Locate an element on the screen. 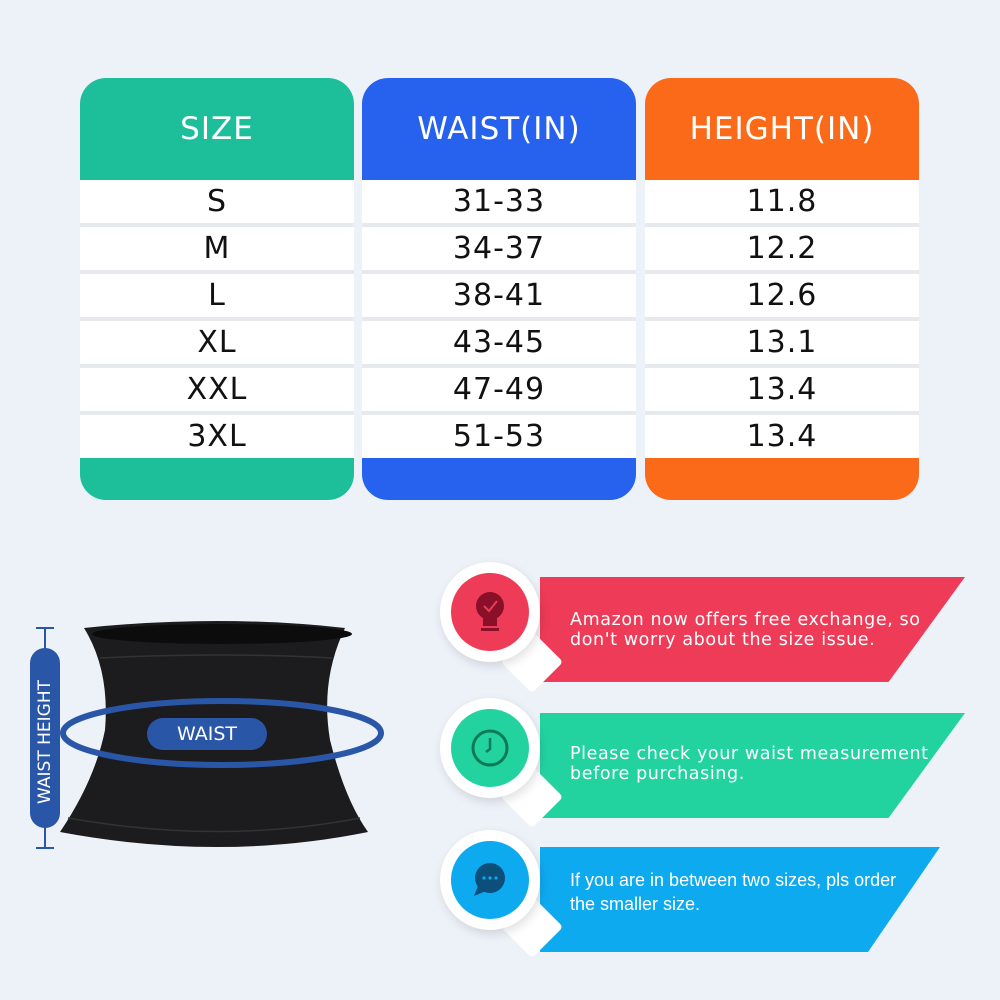 Image resolution: width=1000 pixels, height=1000 pixels. size-header: SIZE is located at coordinates (217, 129).